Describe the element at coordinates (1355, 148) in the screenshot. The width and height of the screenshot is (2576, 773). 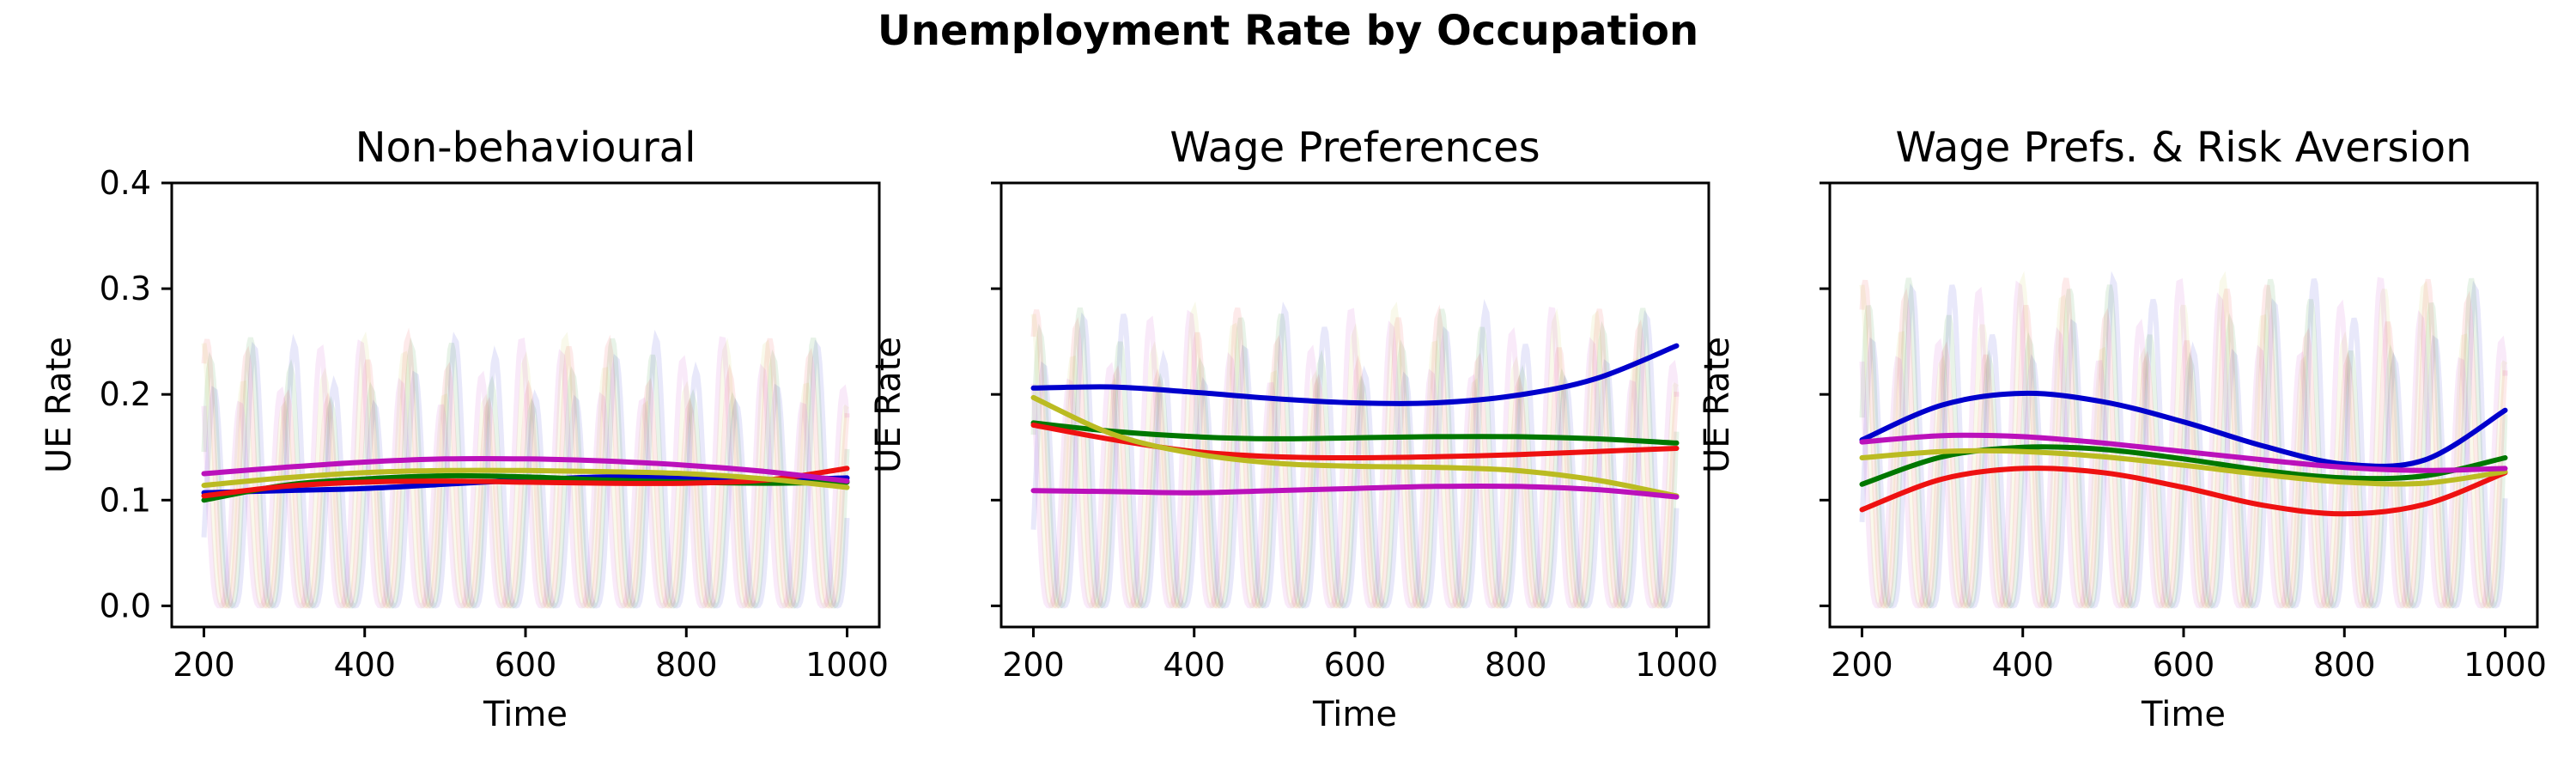
I see `panel-title: Wage Preferences` at that location.